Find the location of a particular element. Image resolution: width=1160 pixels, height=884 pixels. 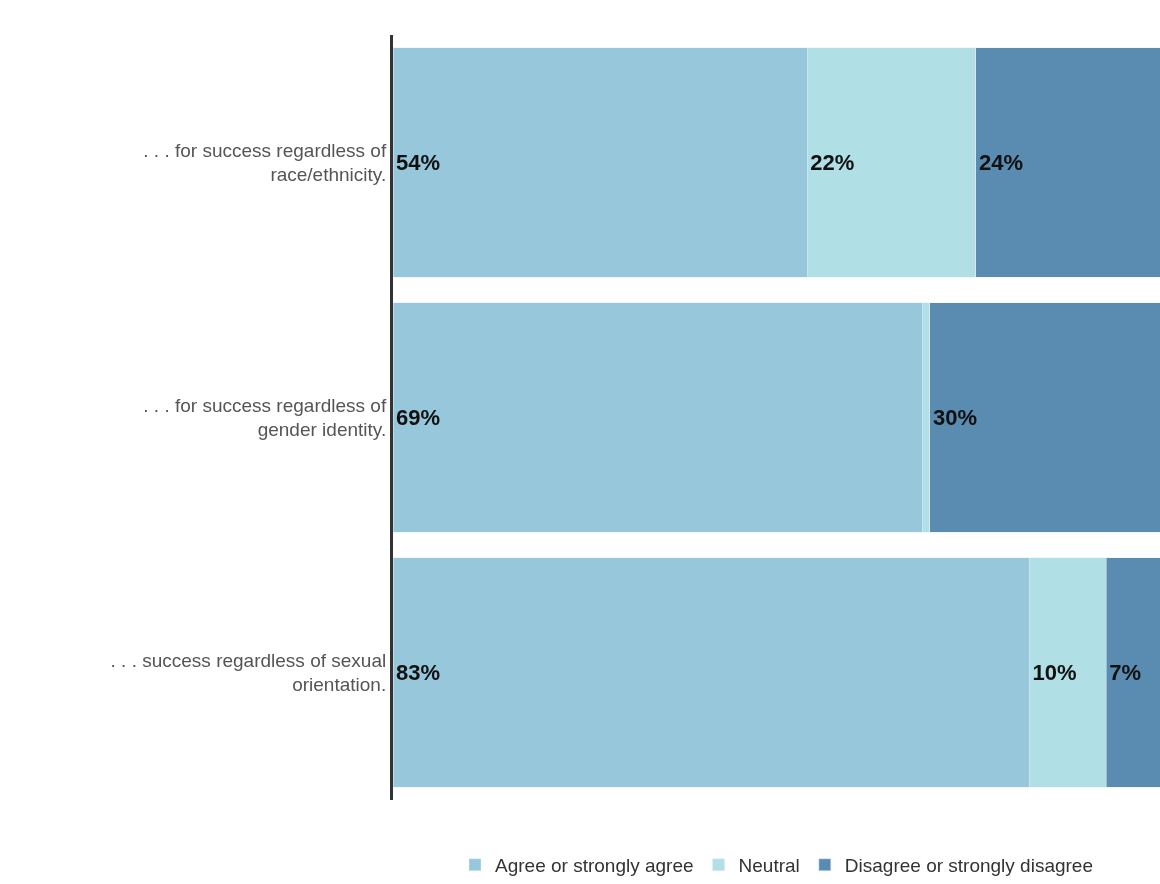

y-tick-label: . . . for success regardless of gender identity. is located at coordinates (265, 417).